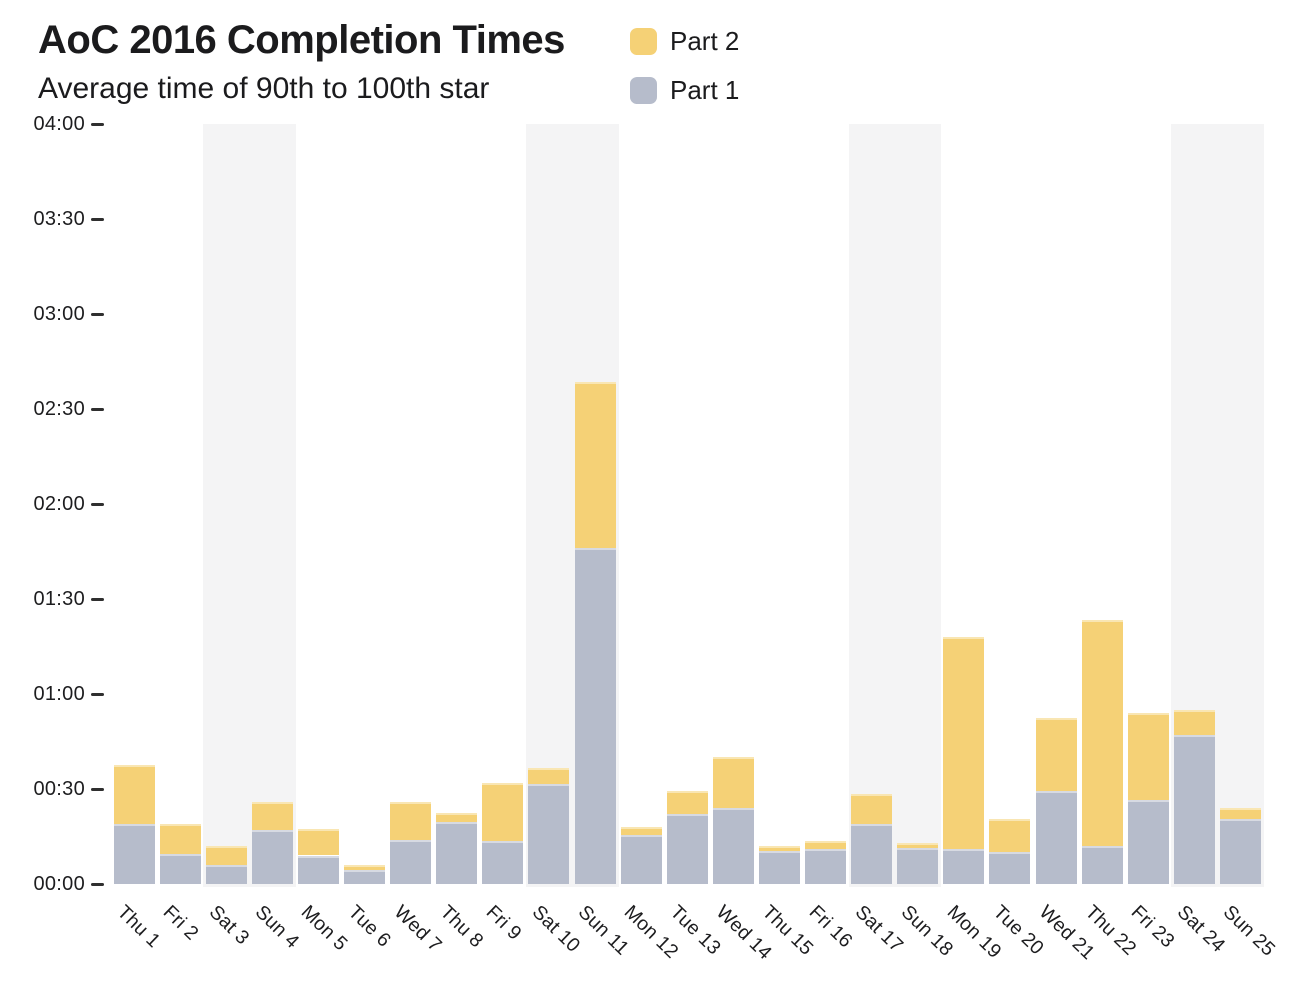  What do you see at coordinates (59, 314) in the screenshot?
I see `y-tick-label: 03:00` at bounding box center [59, 314].